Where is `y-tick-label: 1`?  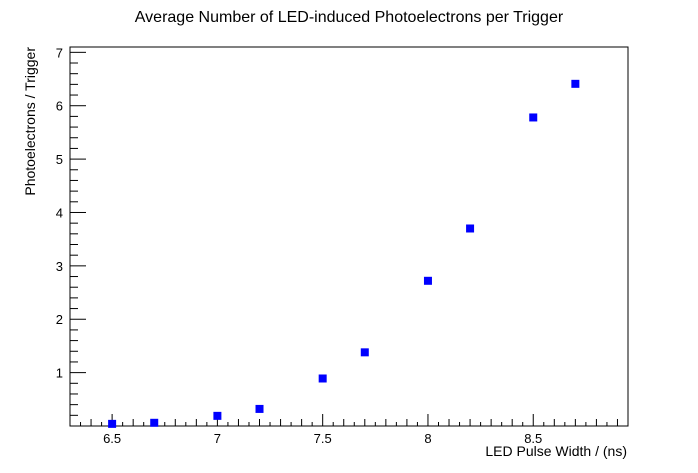 y-tick-label: 1 is located at coordinates (59, 373).